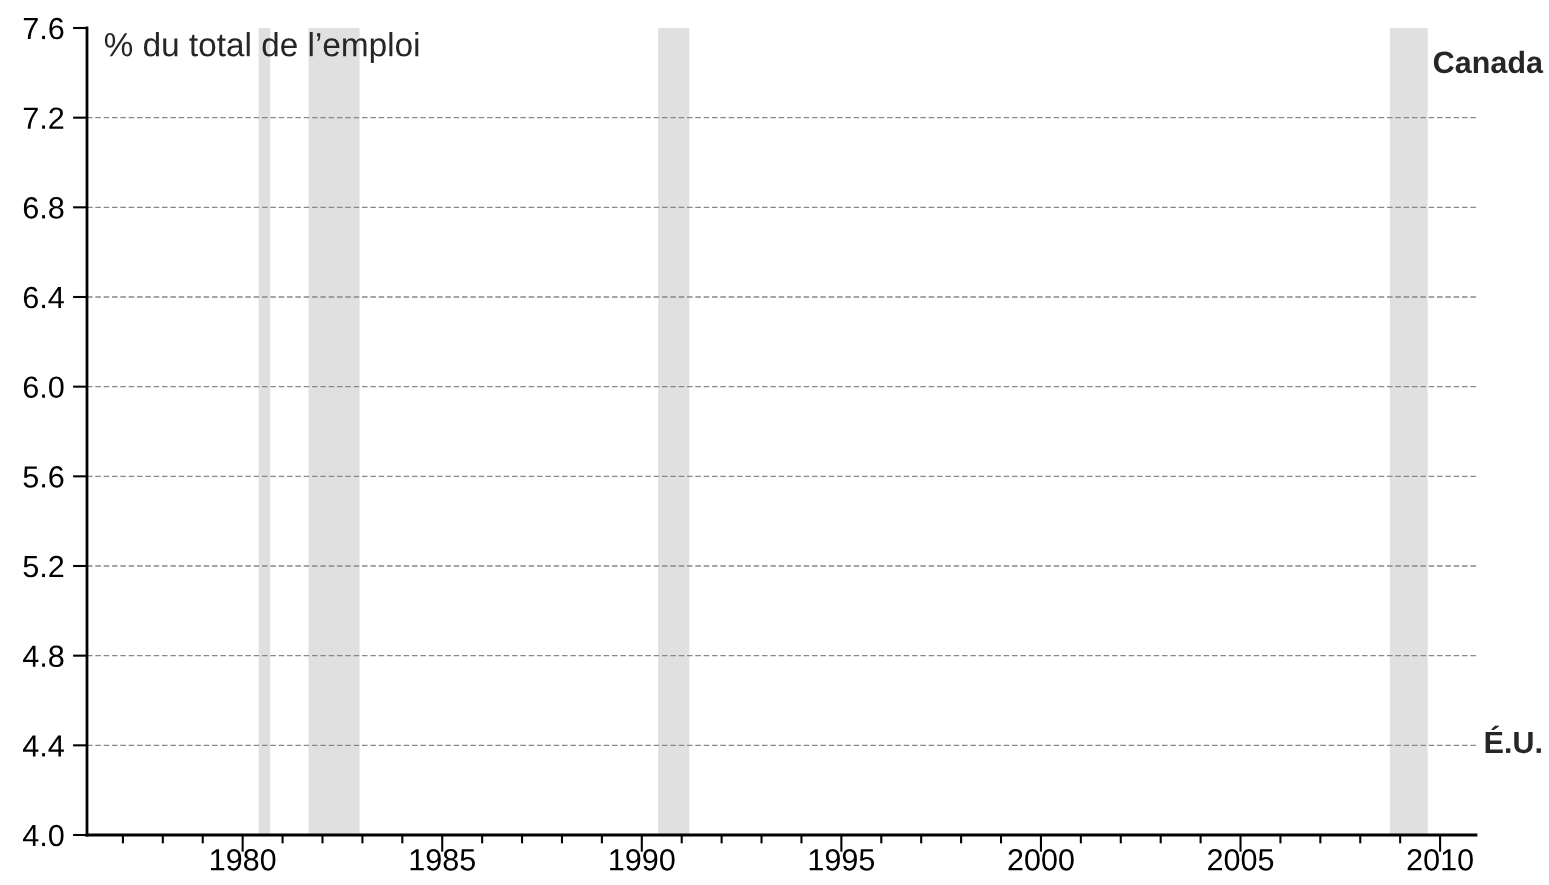 This screenshot has height=885, width=1549. I want to click on x-tick-label: 1980, so click(243, 860).